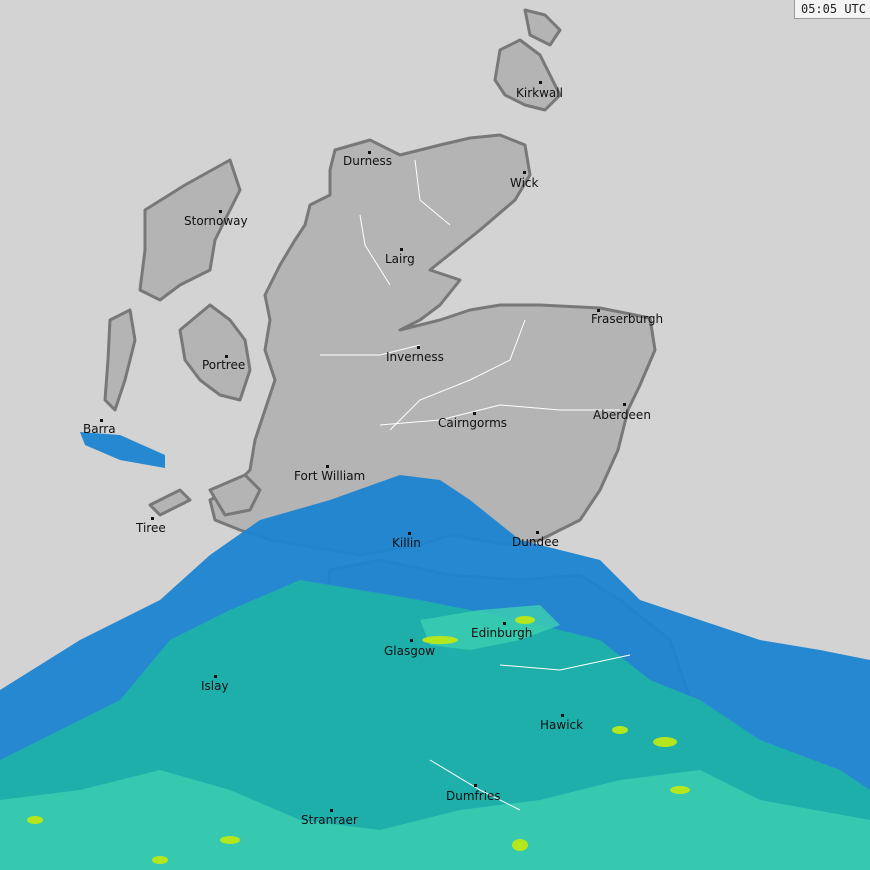 This screenshot has height=870, width=870. I want to click on city-label: Fraserburgh, so click(627, 319).